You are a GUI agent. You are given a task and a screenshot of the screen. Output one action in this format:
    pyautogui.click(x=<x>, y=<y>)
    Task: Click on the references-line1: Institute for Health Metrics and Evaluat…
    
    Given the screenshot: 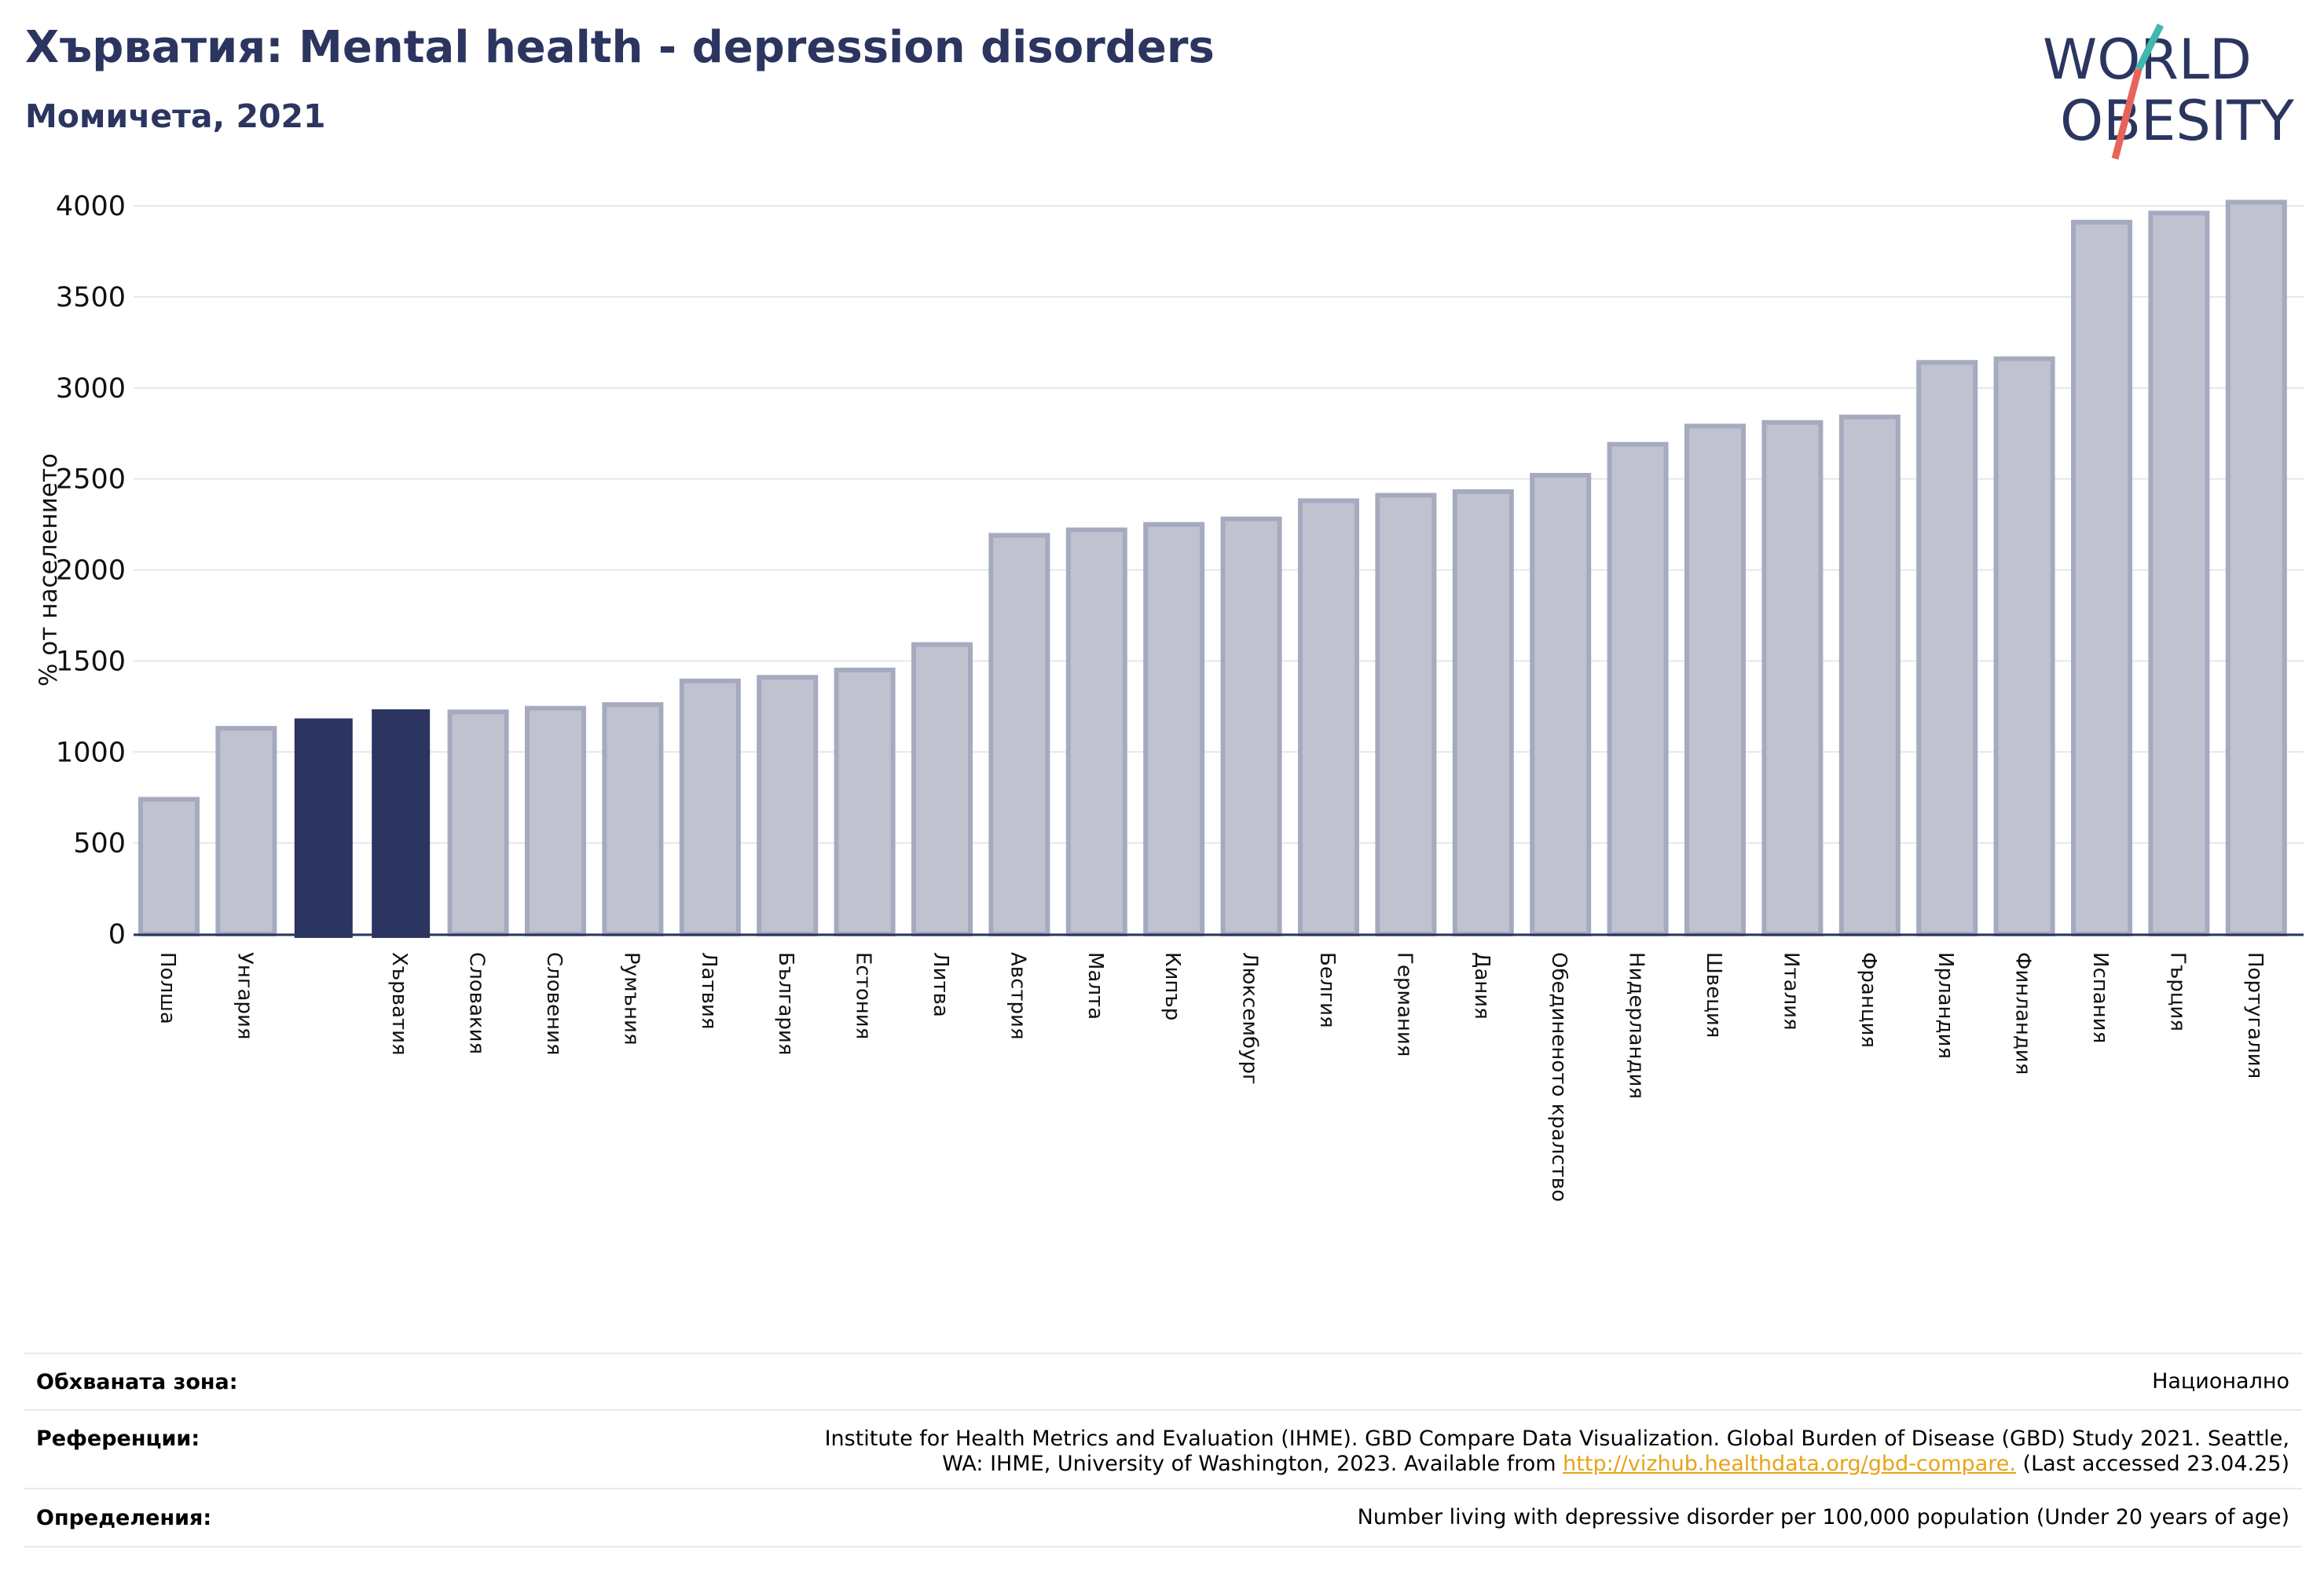 What is the action you would take?
    pyautogui.click(x=1556, y=1439)
    